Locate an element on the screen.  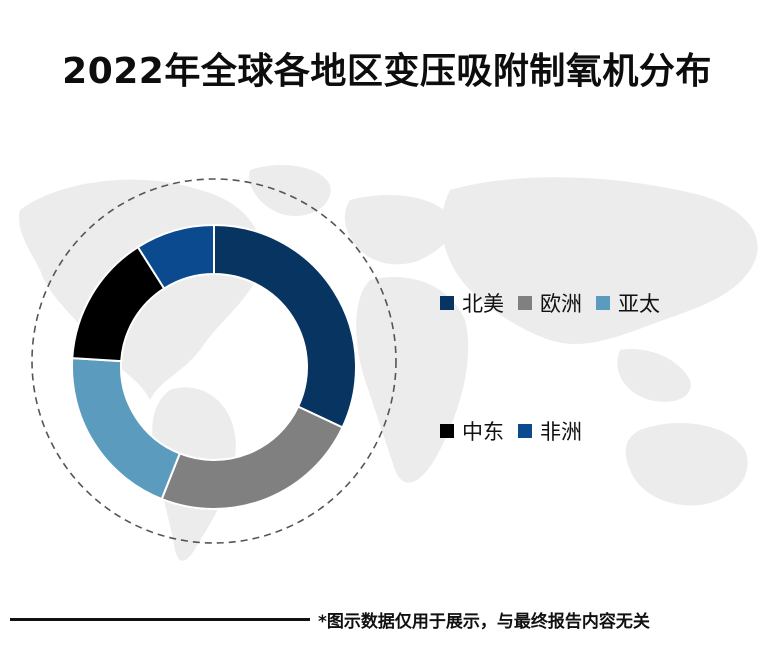
legend-row-2: 中东 非洲 is located at coordinates (518, 431).